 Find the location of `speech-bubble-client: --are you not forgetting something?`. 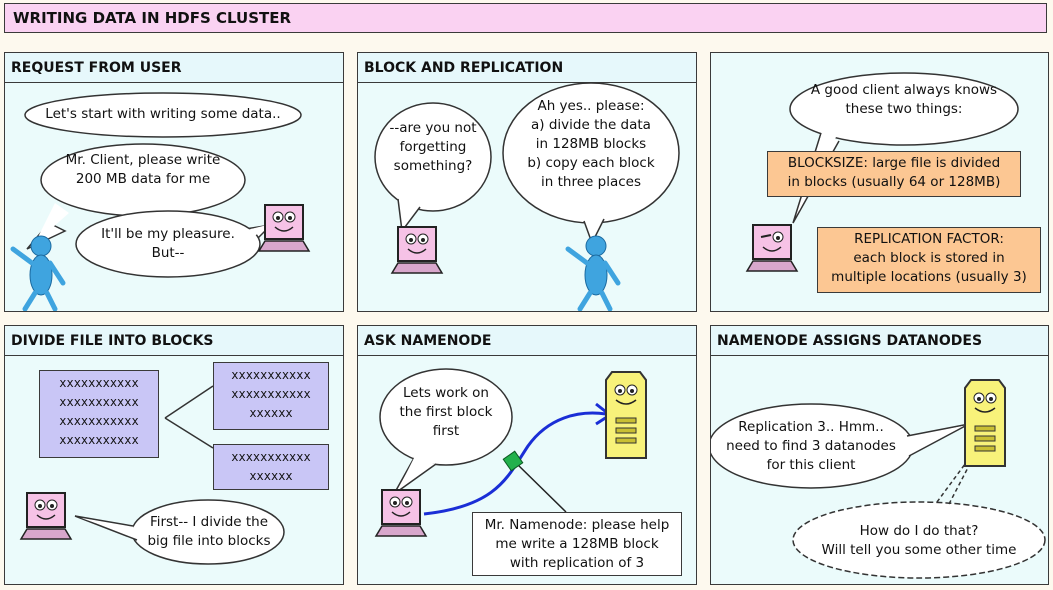

speech-bubble-client: --are you not forgetting something? is located at coordinates (433, 147).